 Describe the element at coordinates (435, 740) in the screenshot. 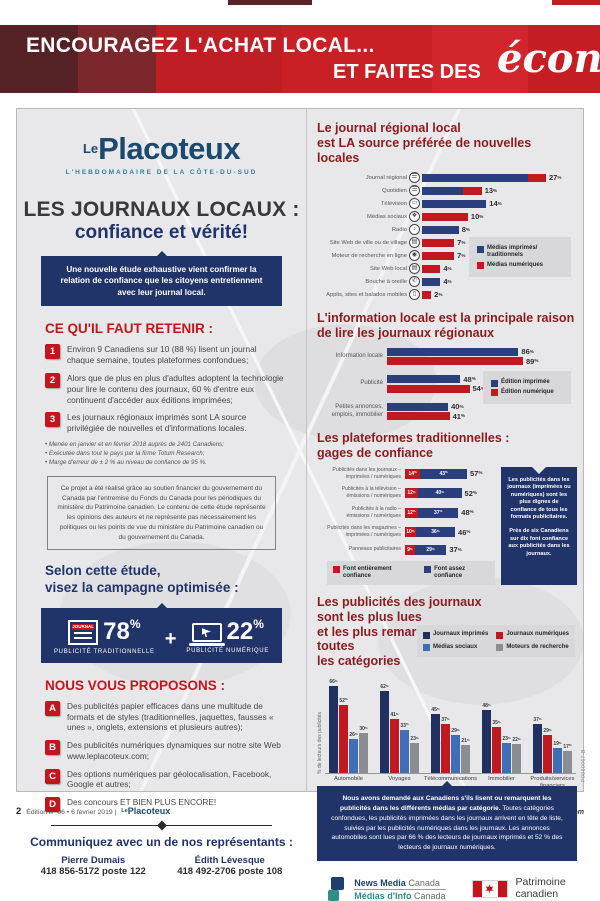

I see `bar: 45%` at that location.